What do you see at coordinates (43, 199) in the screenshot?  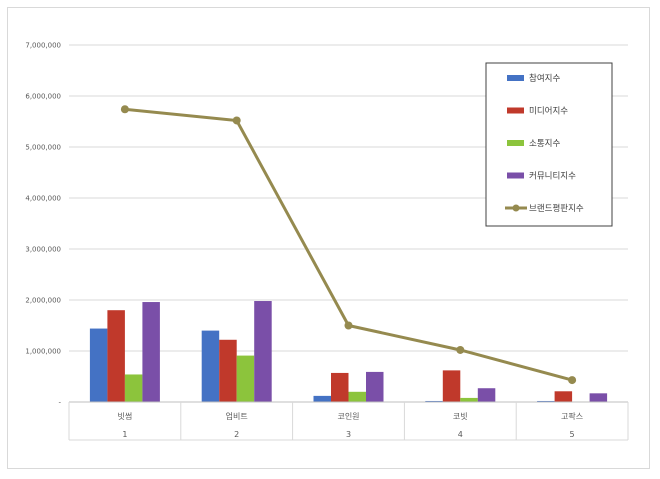 I see `y-tick-label: 4,000,000` at bounding box center [43, 199].